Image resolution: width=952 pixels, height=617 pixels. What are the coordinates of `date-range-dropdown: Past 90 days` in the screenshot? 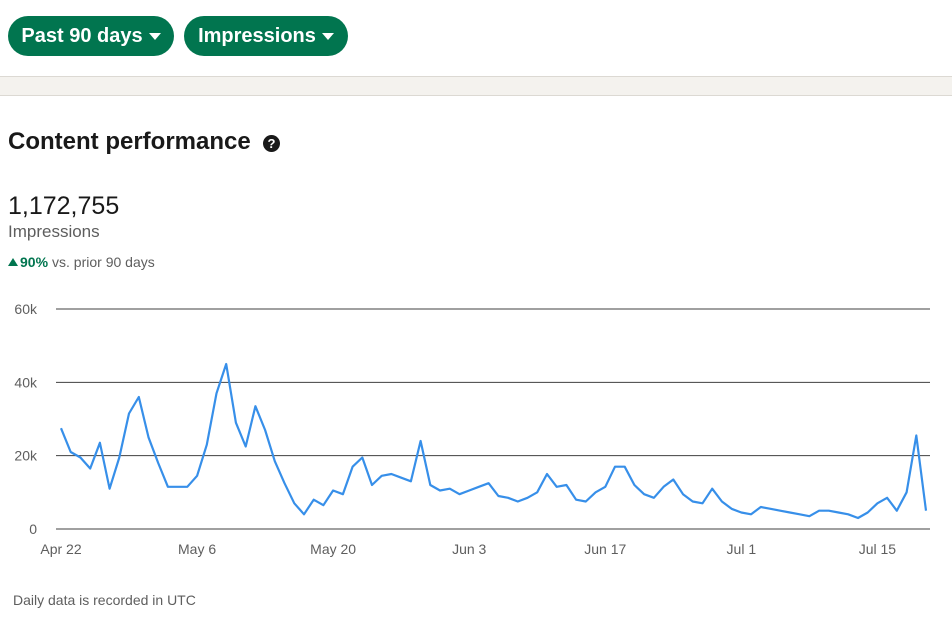 It's located at (91, 36).